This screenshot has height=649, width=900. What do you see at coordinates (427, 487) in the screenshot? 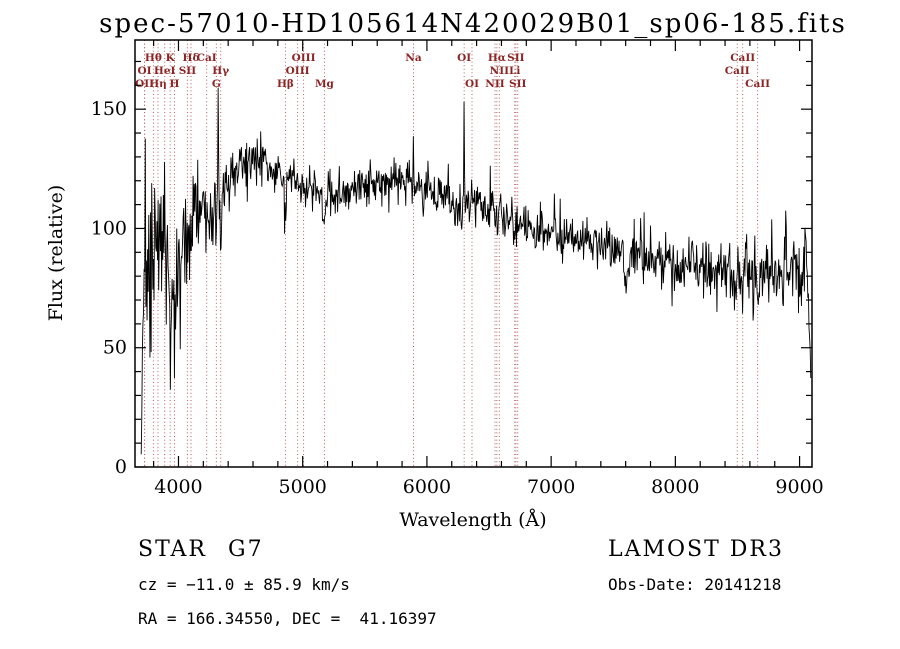
I see `x-tick-label: 6000` at bounding box center [427, 487].